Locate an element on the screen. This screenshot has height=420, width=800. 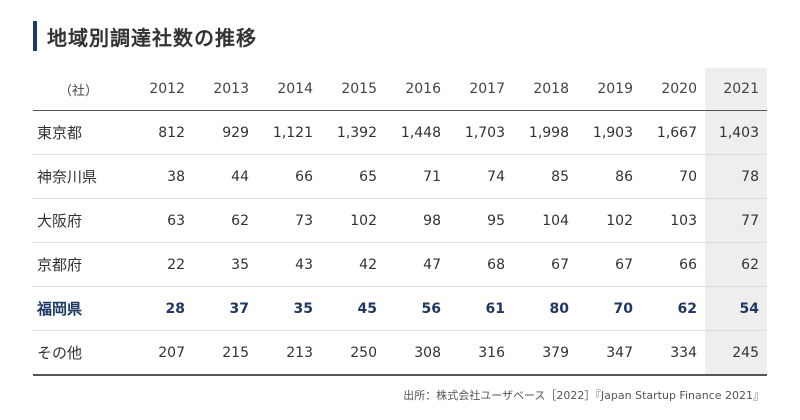
table-cell: 44 is located at coordinates (225, 176).